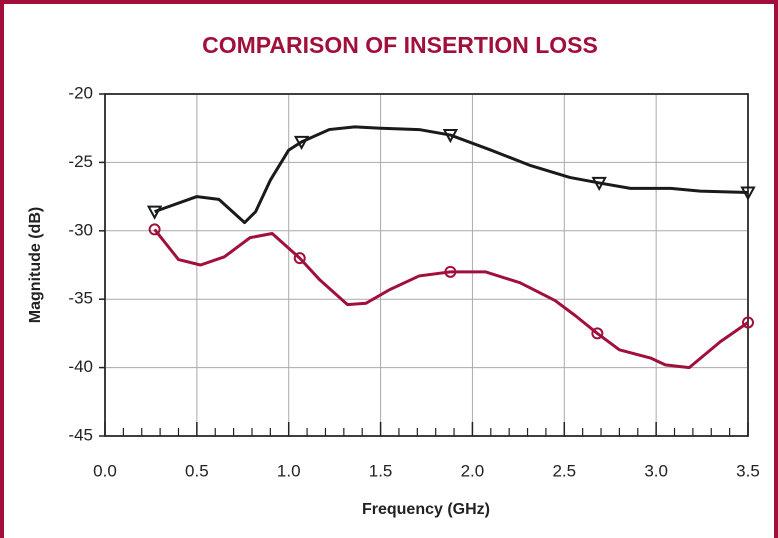  I want to click on x-tick-label: 2.5, so click(564, 470).